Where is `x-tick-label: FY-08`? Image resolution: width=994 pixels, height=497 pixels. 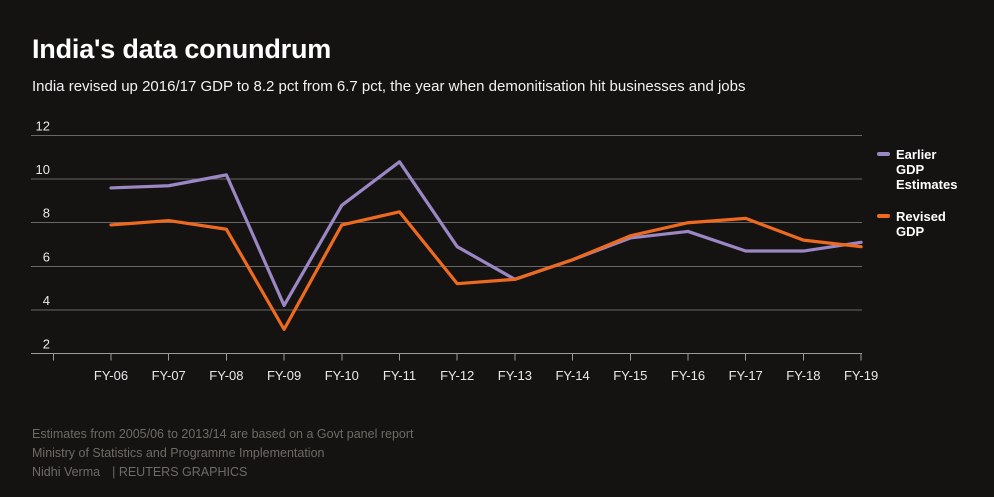
x-tick-label: FY-08 is located at coordinates (226, 375).